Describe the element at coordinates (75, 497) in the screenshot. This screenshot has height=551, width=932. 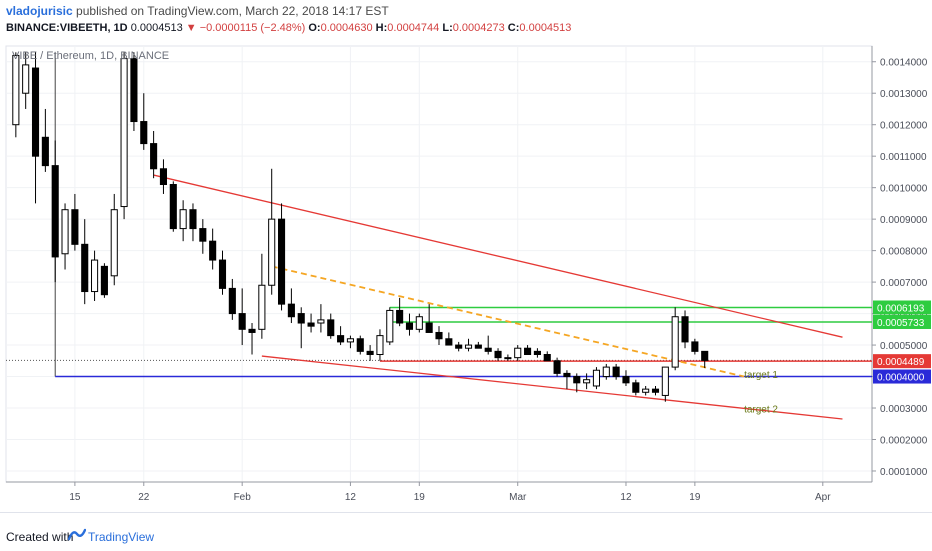
I see `x-tick-label: 15` at that location.